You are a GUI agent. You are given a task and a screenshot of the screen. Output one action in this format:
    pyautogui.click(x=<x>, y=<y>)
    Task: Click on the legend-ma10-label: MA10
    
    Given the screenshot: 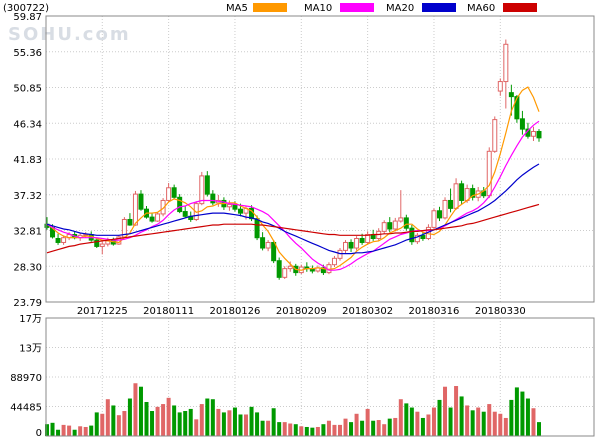 What is the action you would take?
    pyautogui.click(x=318, y=8)
    